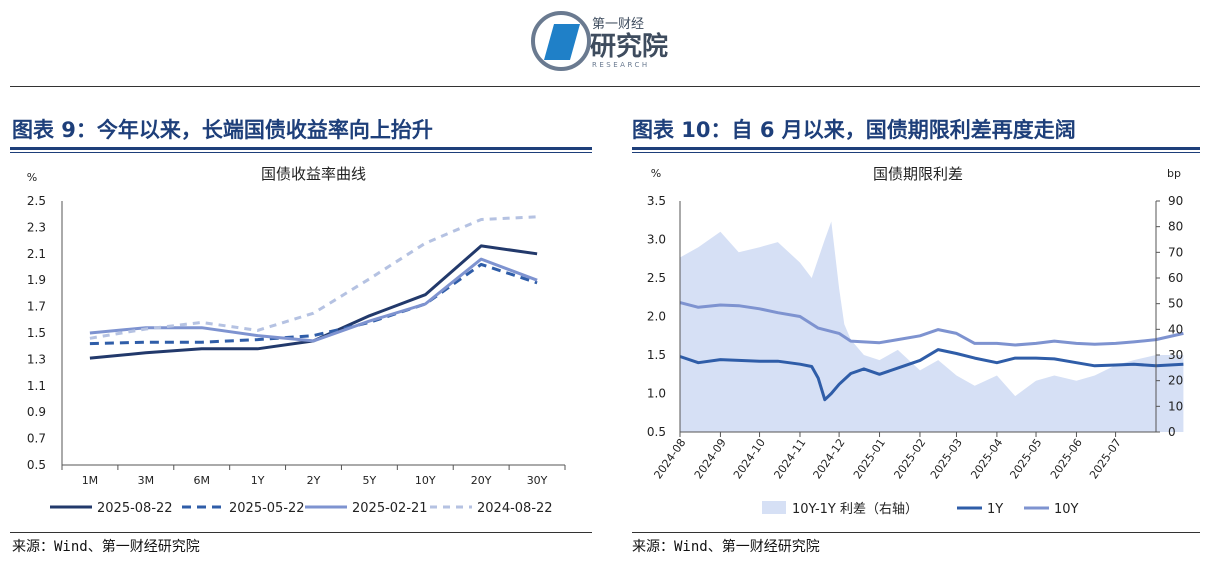  What do you see at coordinates (656, 317) in the screenshot?
I see `y-tick-label-left: 2.0` at bounding box center [656, 317].